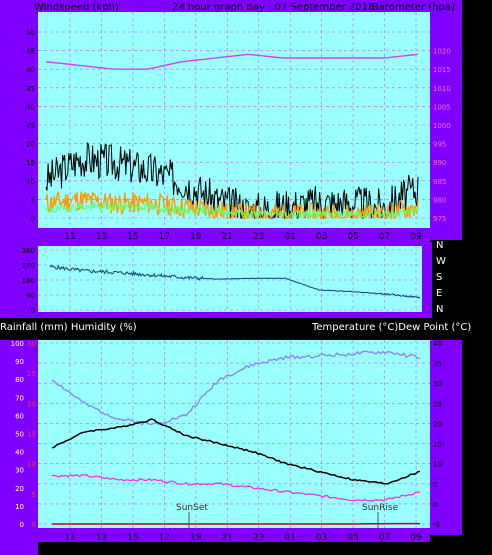 The width and height of the screenshot is (492, 555). I want to click on windspeed-tick-label: 35, so click(30, 89).